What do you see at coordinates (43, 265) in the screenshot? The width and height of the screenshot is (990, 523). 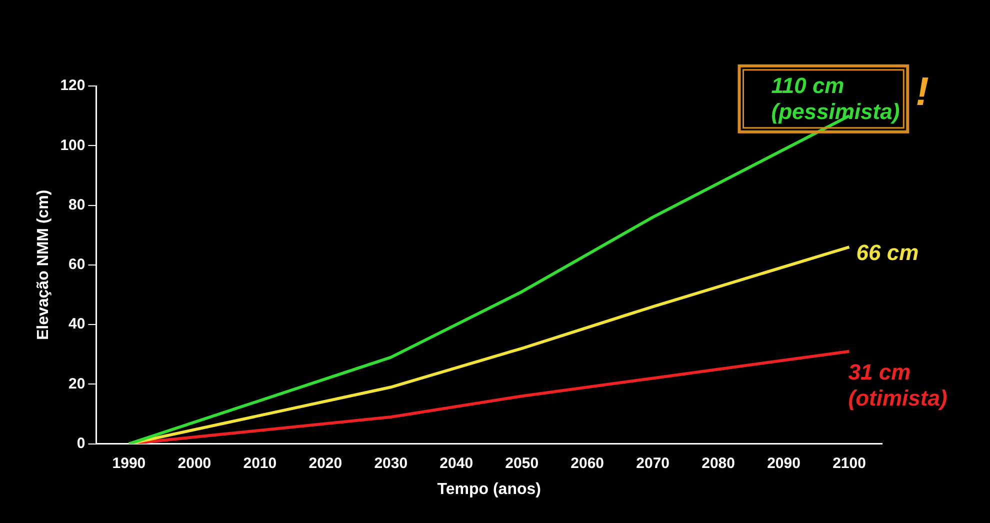 I see `y-axis-title: Elevação NMM (cm)` at bounding box center [43, 265].